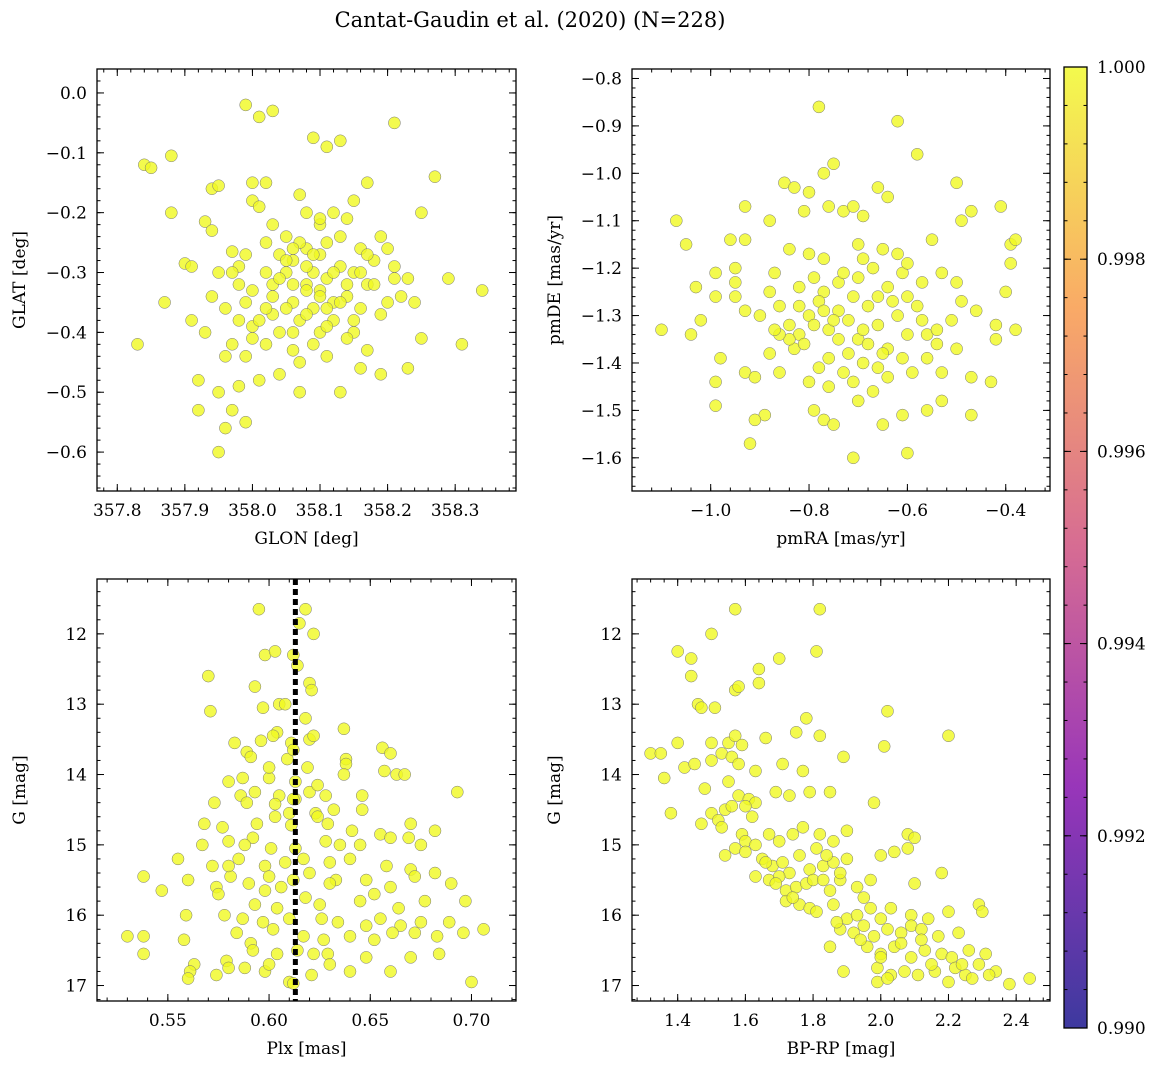 The width and height of the screenshot is (1161, 1068). I want to click on y-tick-label: 15, so click(611, 846).